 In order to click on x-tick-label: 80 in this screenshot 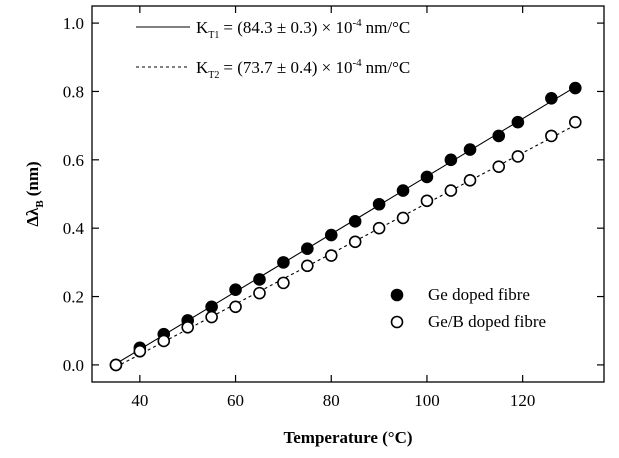, I will do `click(331, 400)`.